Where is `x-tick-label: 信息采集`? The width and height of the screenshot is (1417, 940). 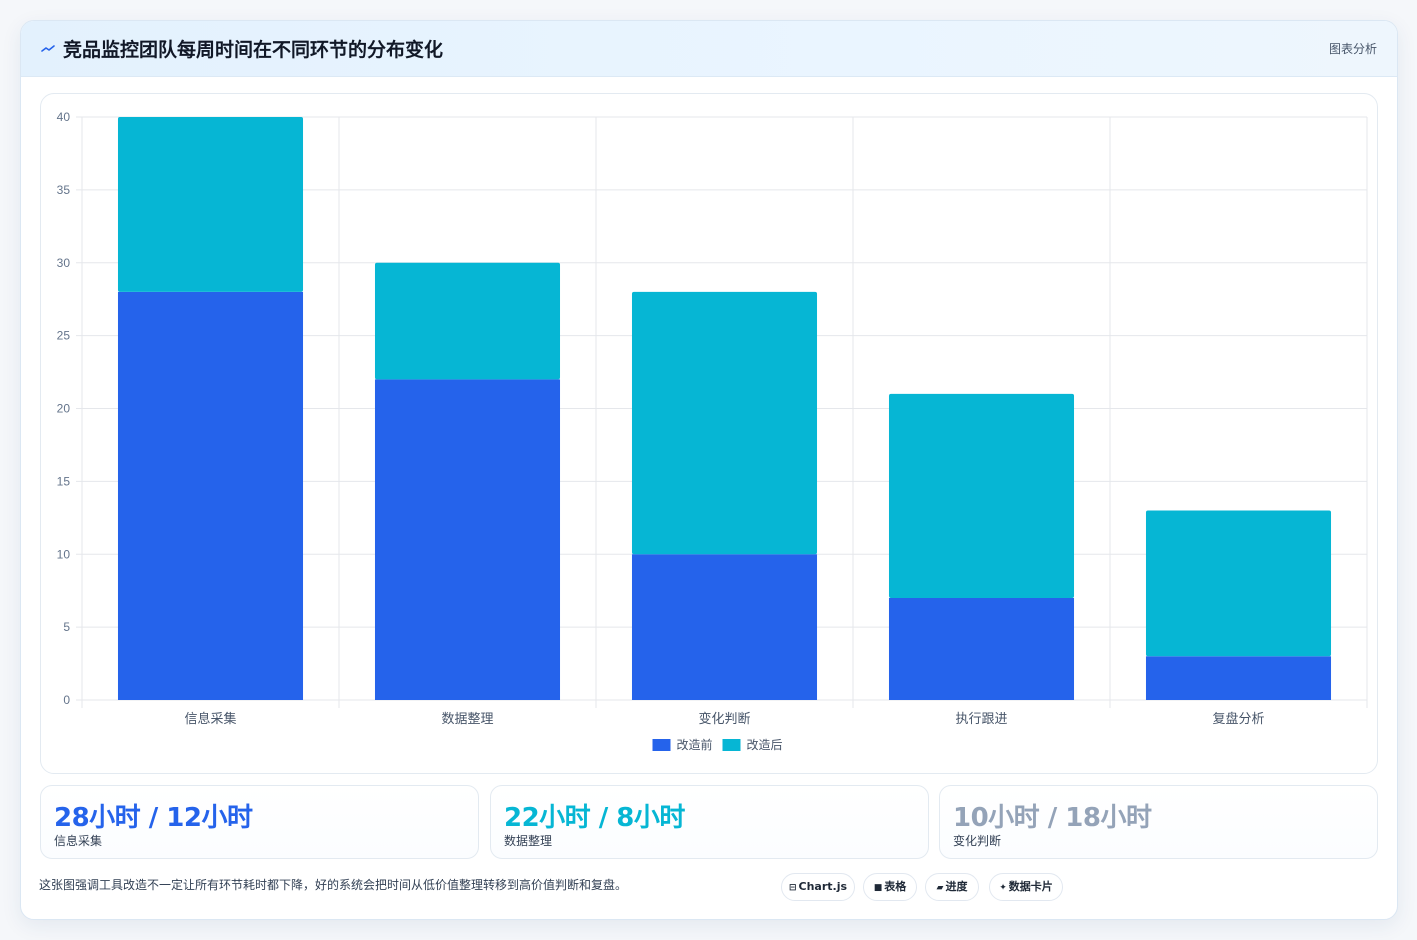 x-tick-label: 信息采集 is located at coordinates (210, 718).